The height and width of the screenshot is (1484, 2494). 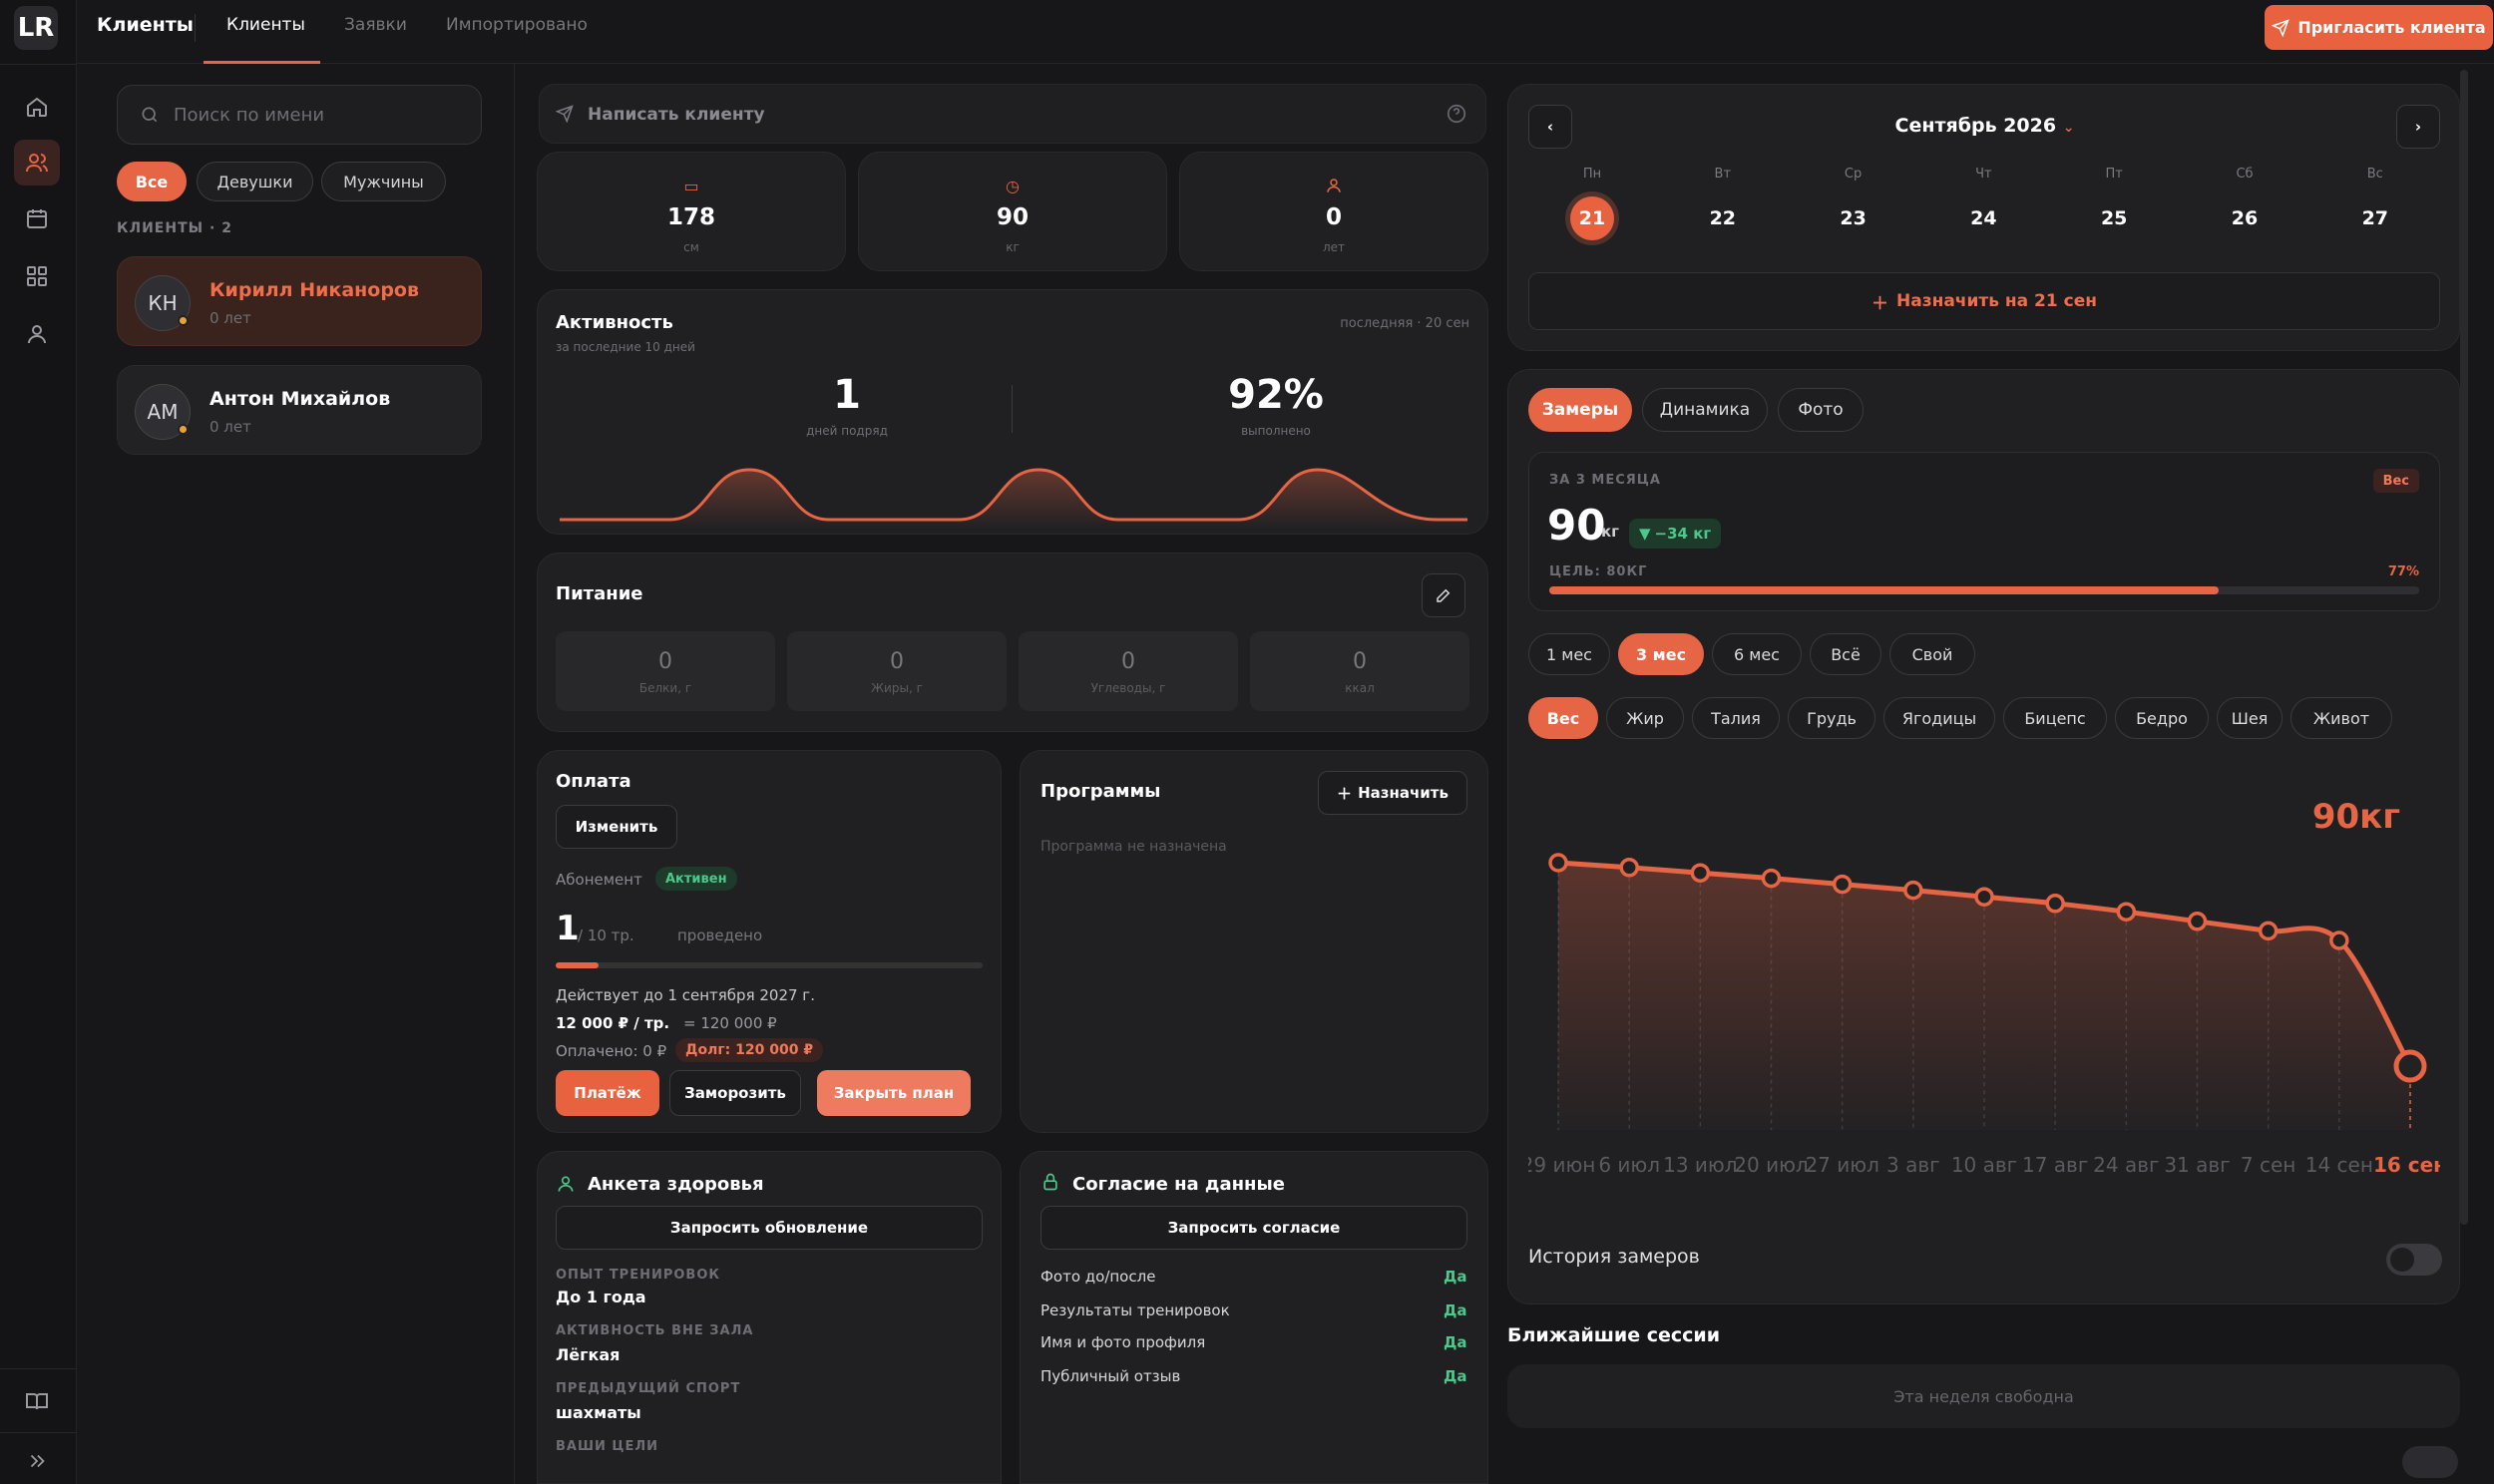 I want to click on sessions-total: / 10 тр., so click(x=606, y=935).